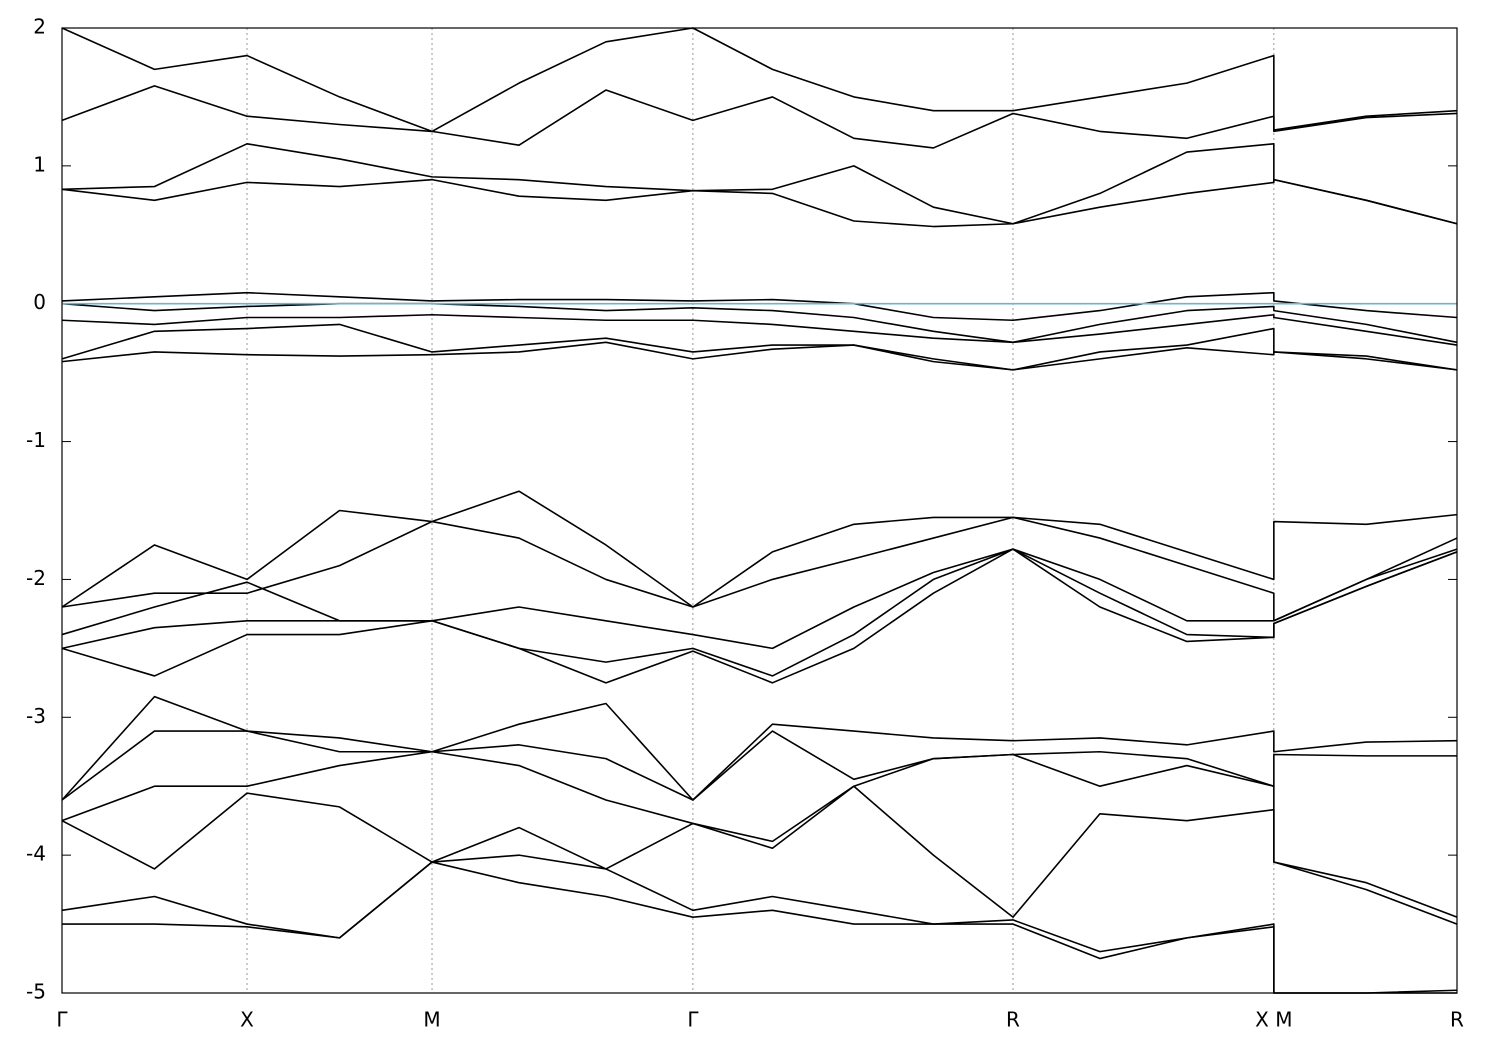  What do you see at coordinates (39, 164) in the screenshot?
I see `y-tick-label: 1` at bounding box center [39, 164].